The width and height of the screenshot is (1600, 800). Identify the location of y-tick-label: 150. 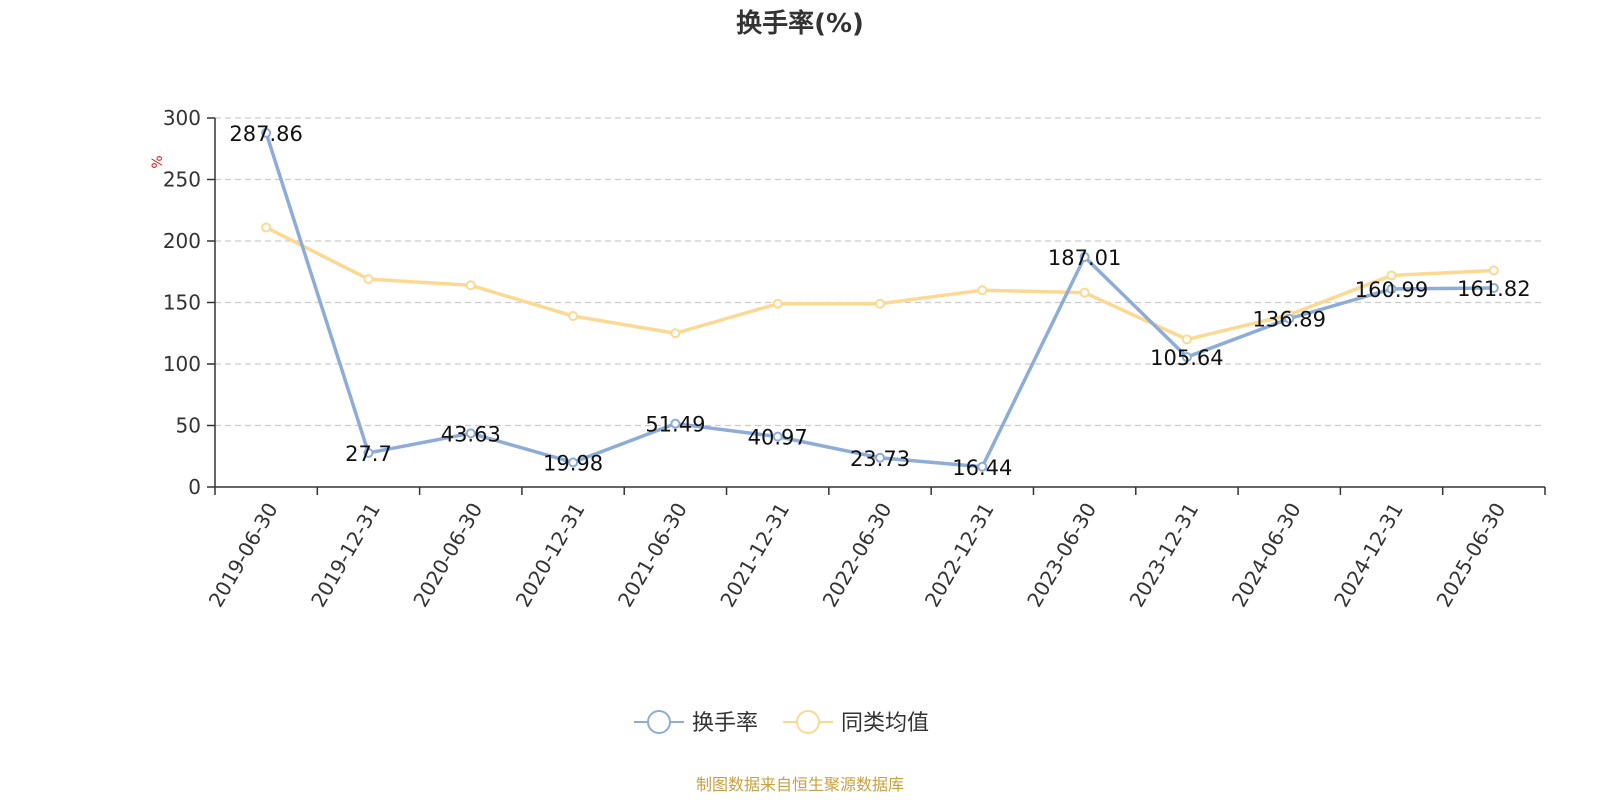
(182, 303).